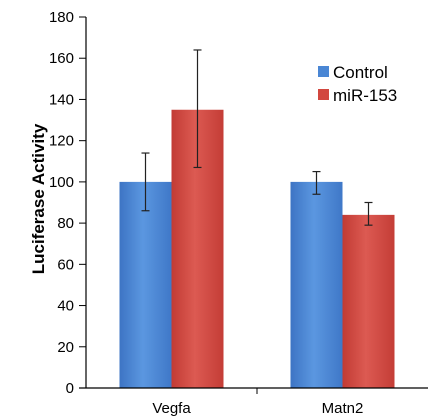 This screenshot has height=420, width=432. I want to click on legend: Control miR-153, so click(357, 84).